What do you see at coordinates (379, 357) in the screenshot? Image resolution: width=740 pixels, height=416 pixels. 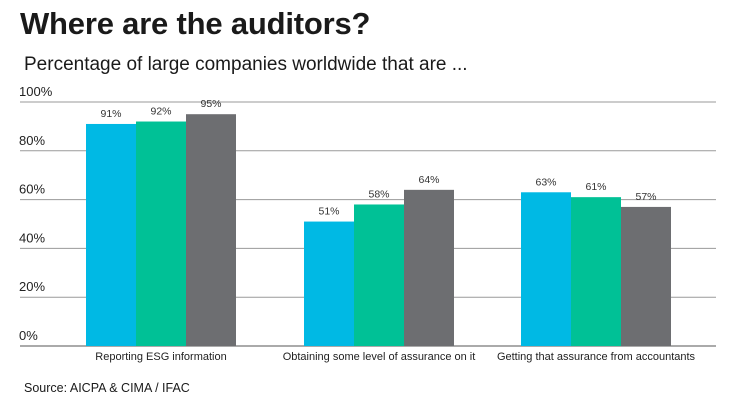 I see `x-category-label: Obtaining some level of assurance on it` at bounding box center [379, 357].